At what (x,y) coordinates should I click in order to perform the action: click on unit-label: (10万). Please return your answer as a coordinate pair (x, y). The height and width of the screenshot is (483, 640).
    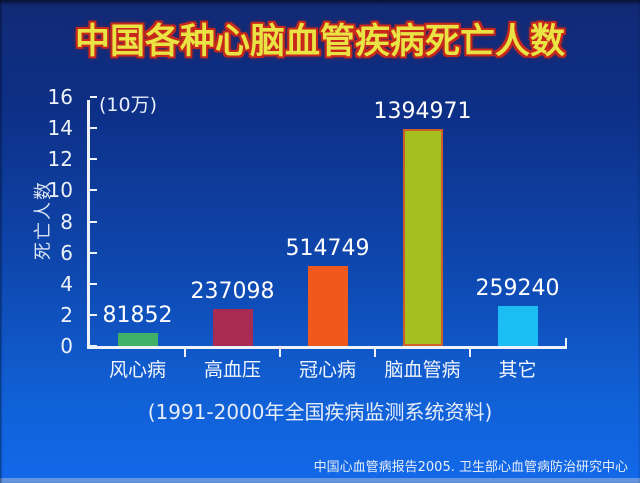
    Looking at the image, I should click on (128, 105).